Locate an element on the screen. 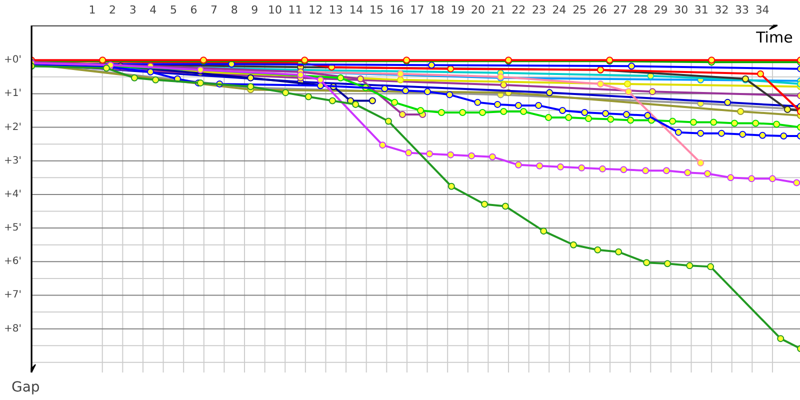 This screenshot has height=400, width=800. x-tick-label: 15 is located at coordinates (377, 10).